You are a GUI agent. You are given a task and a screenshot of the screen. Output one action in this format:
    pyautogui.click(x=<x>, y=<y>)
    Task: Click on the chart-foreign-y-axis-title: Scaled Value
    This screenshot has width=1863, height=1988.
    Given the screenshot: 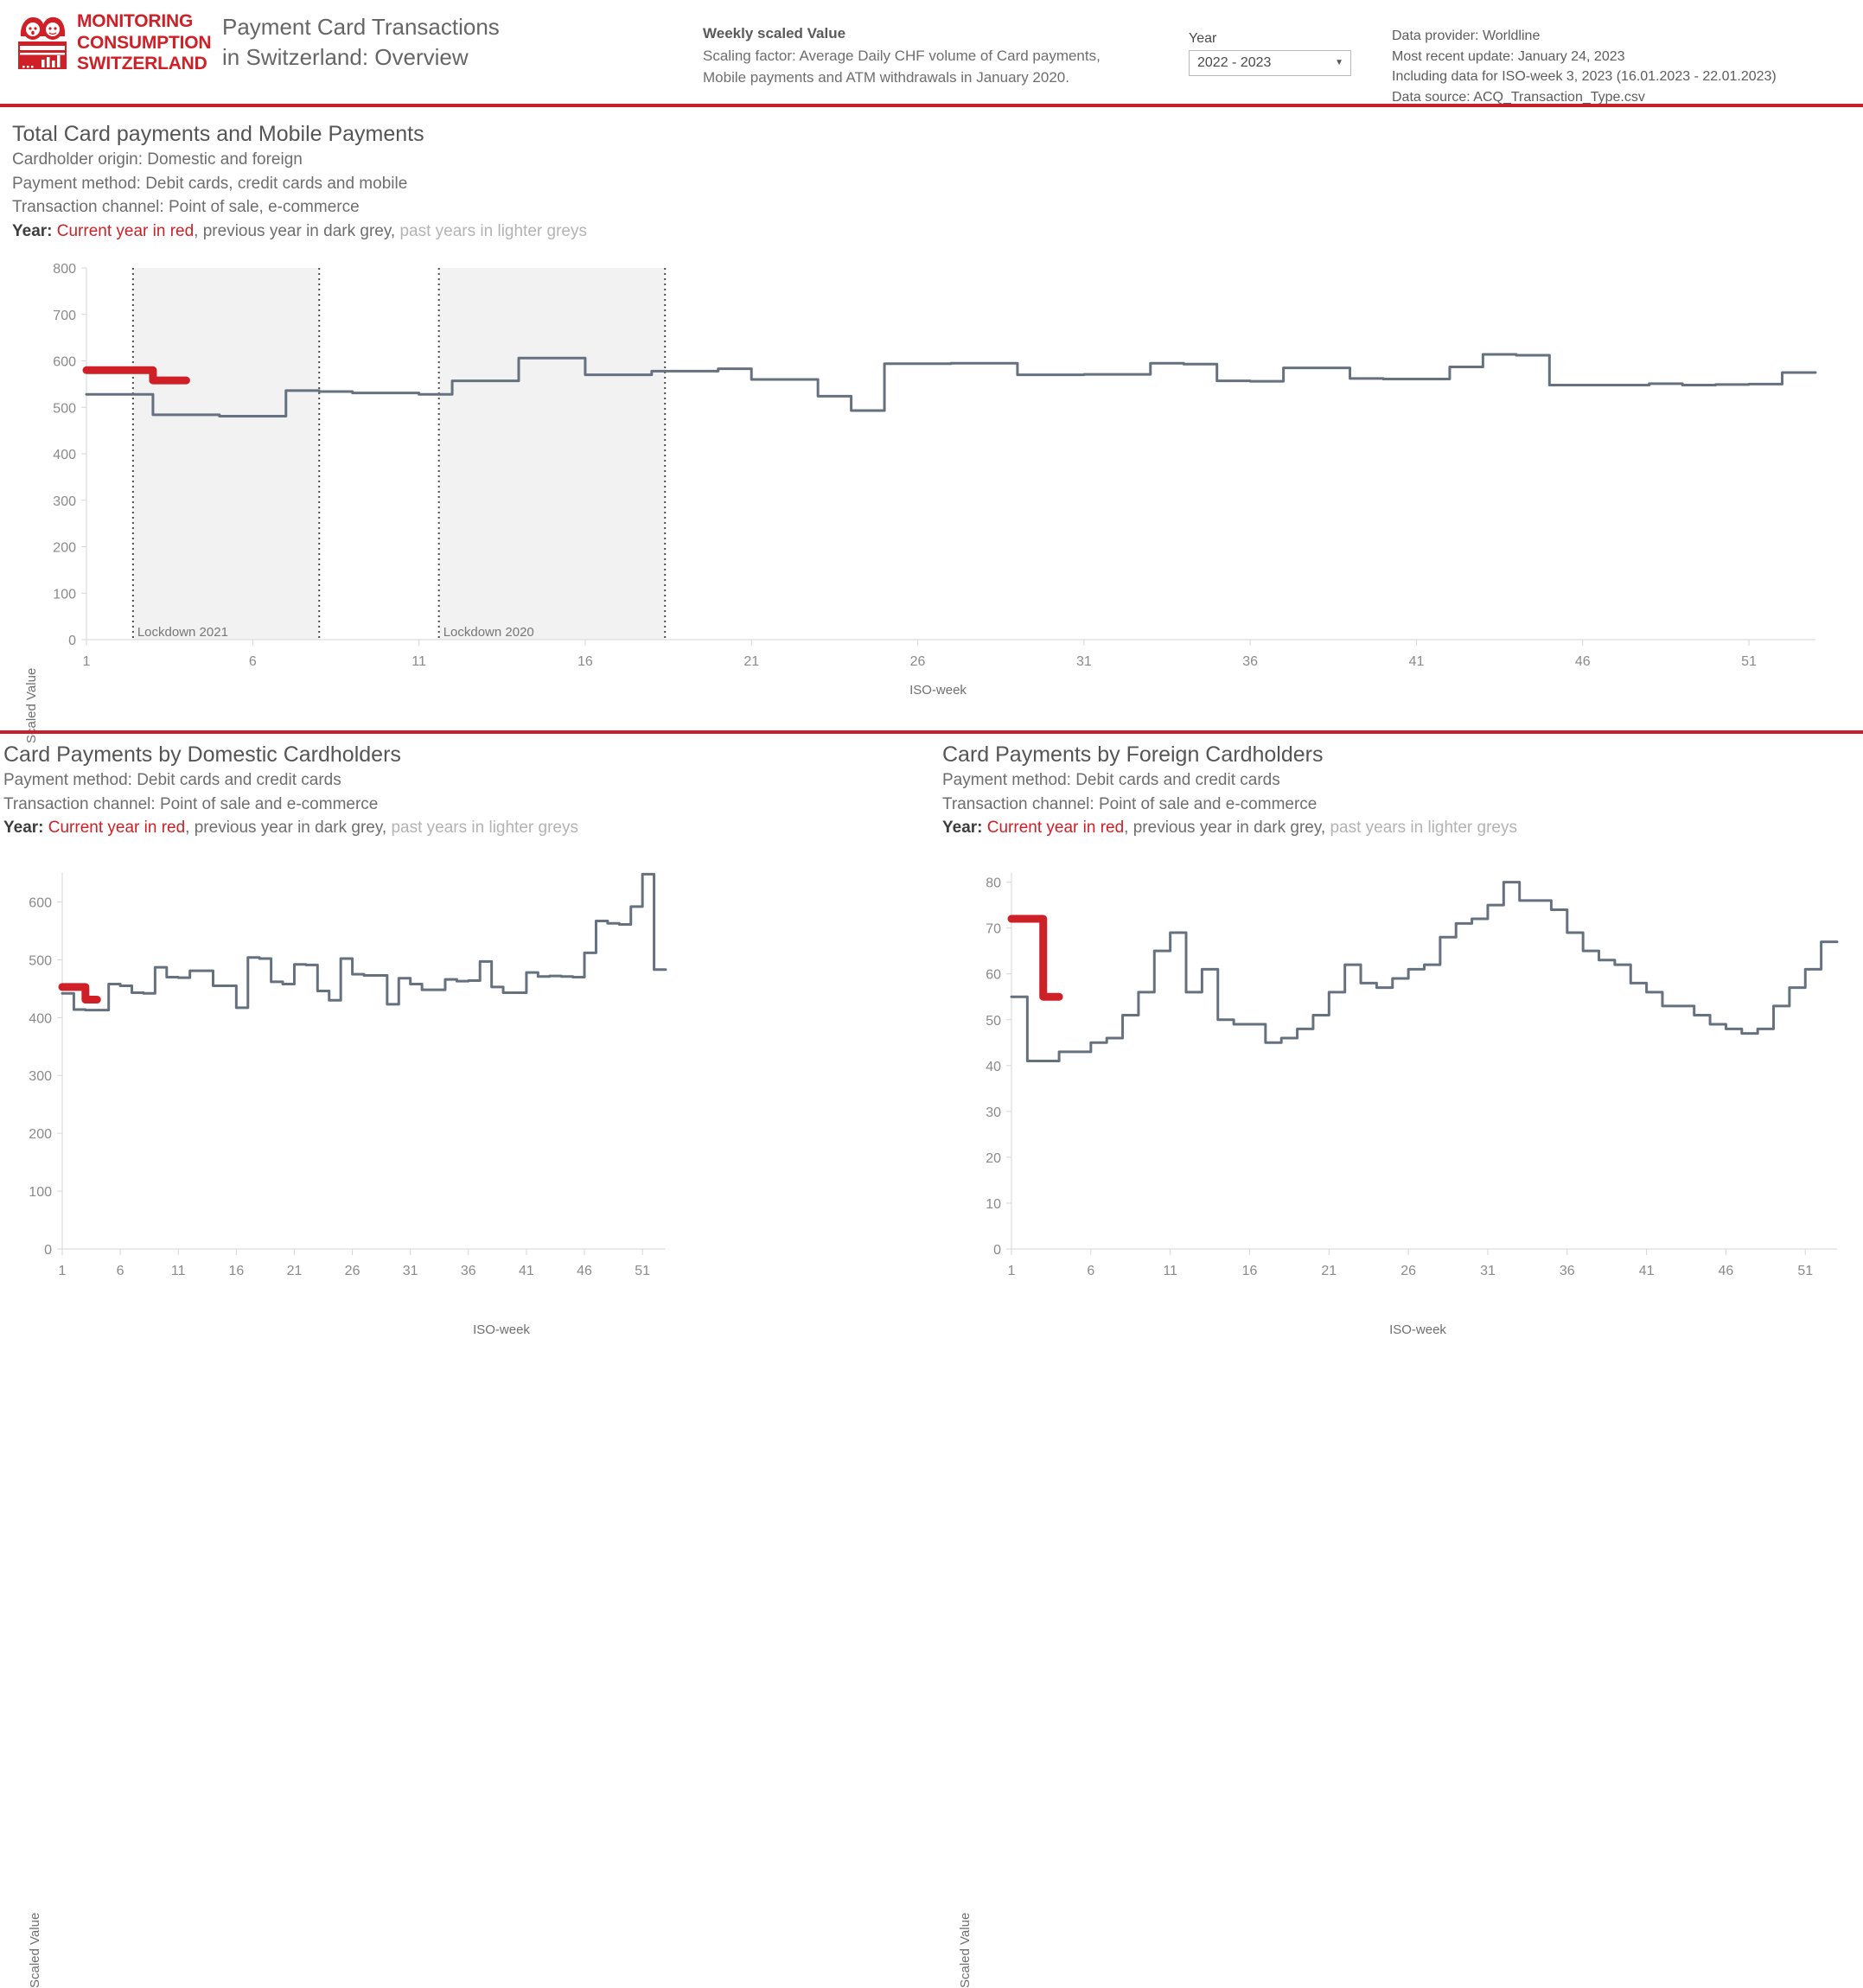 What is the action you would take?
    pyautogui.click(x=965, y=1950)
    